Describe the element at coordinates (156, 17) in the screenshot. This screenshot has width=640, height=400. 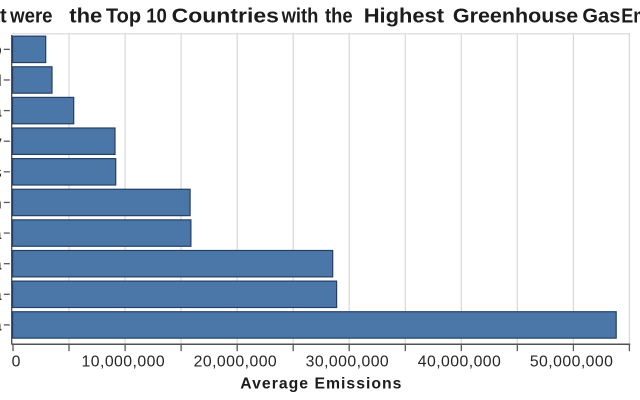
I see `svg-text: 10` at that location.